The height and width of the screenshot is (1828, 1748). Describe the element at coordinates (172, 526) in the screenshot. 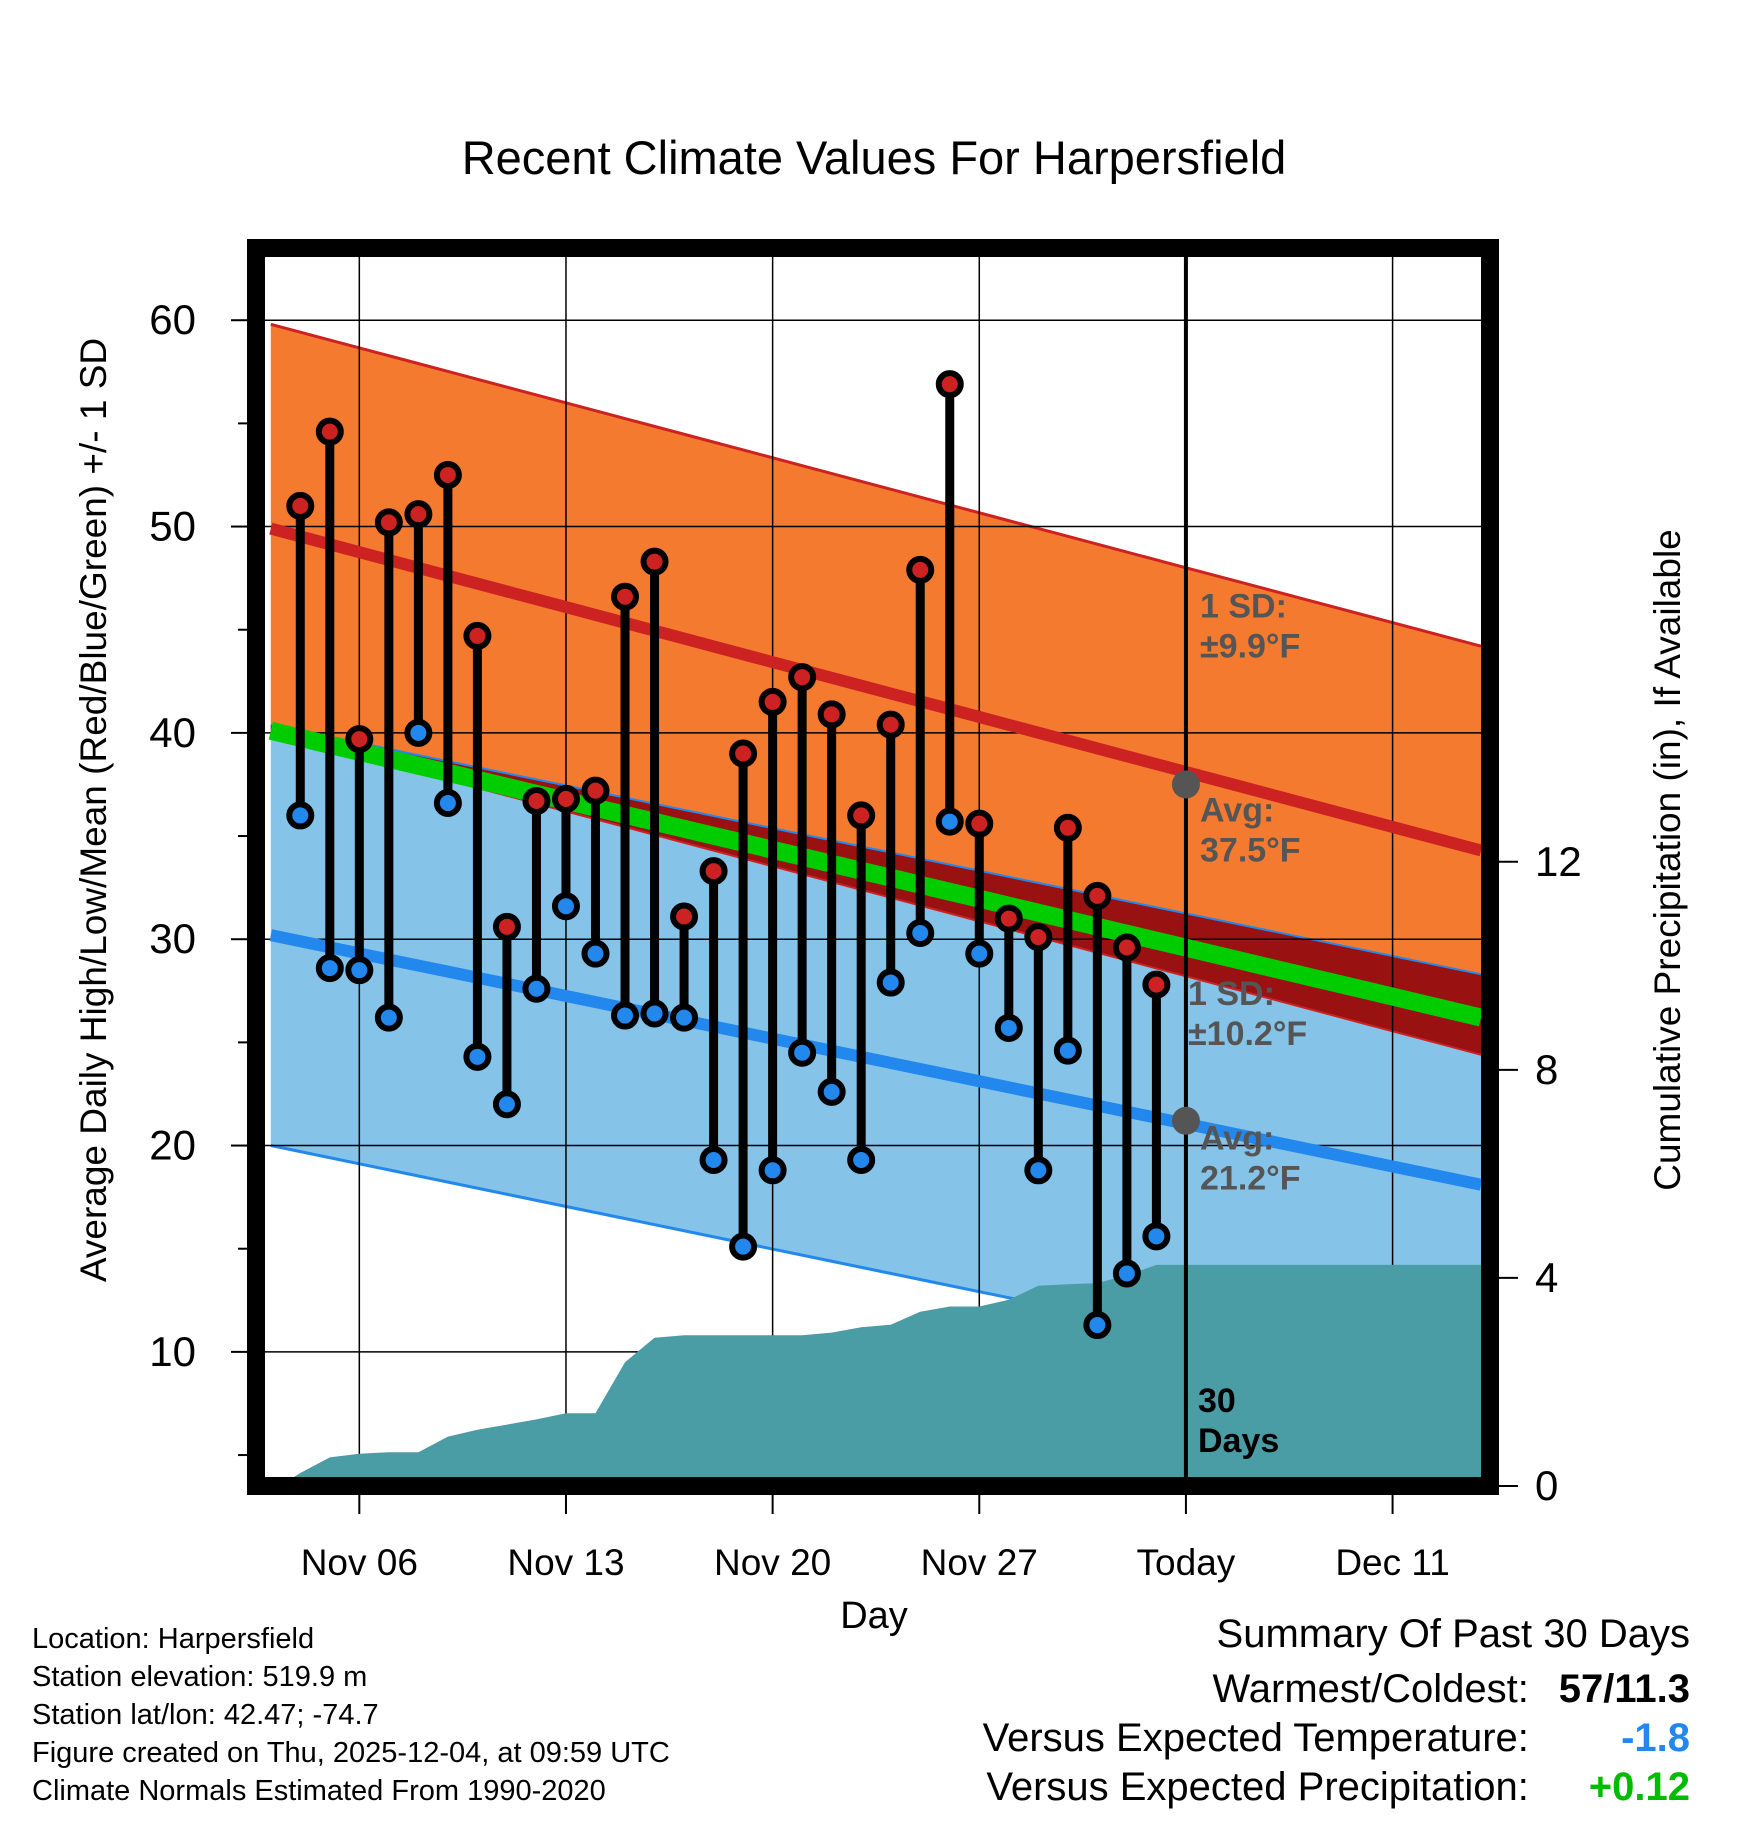

I see `y-tick-label: 50` at that location.